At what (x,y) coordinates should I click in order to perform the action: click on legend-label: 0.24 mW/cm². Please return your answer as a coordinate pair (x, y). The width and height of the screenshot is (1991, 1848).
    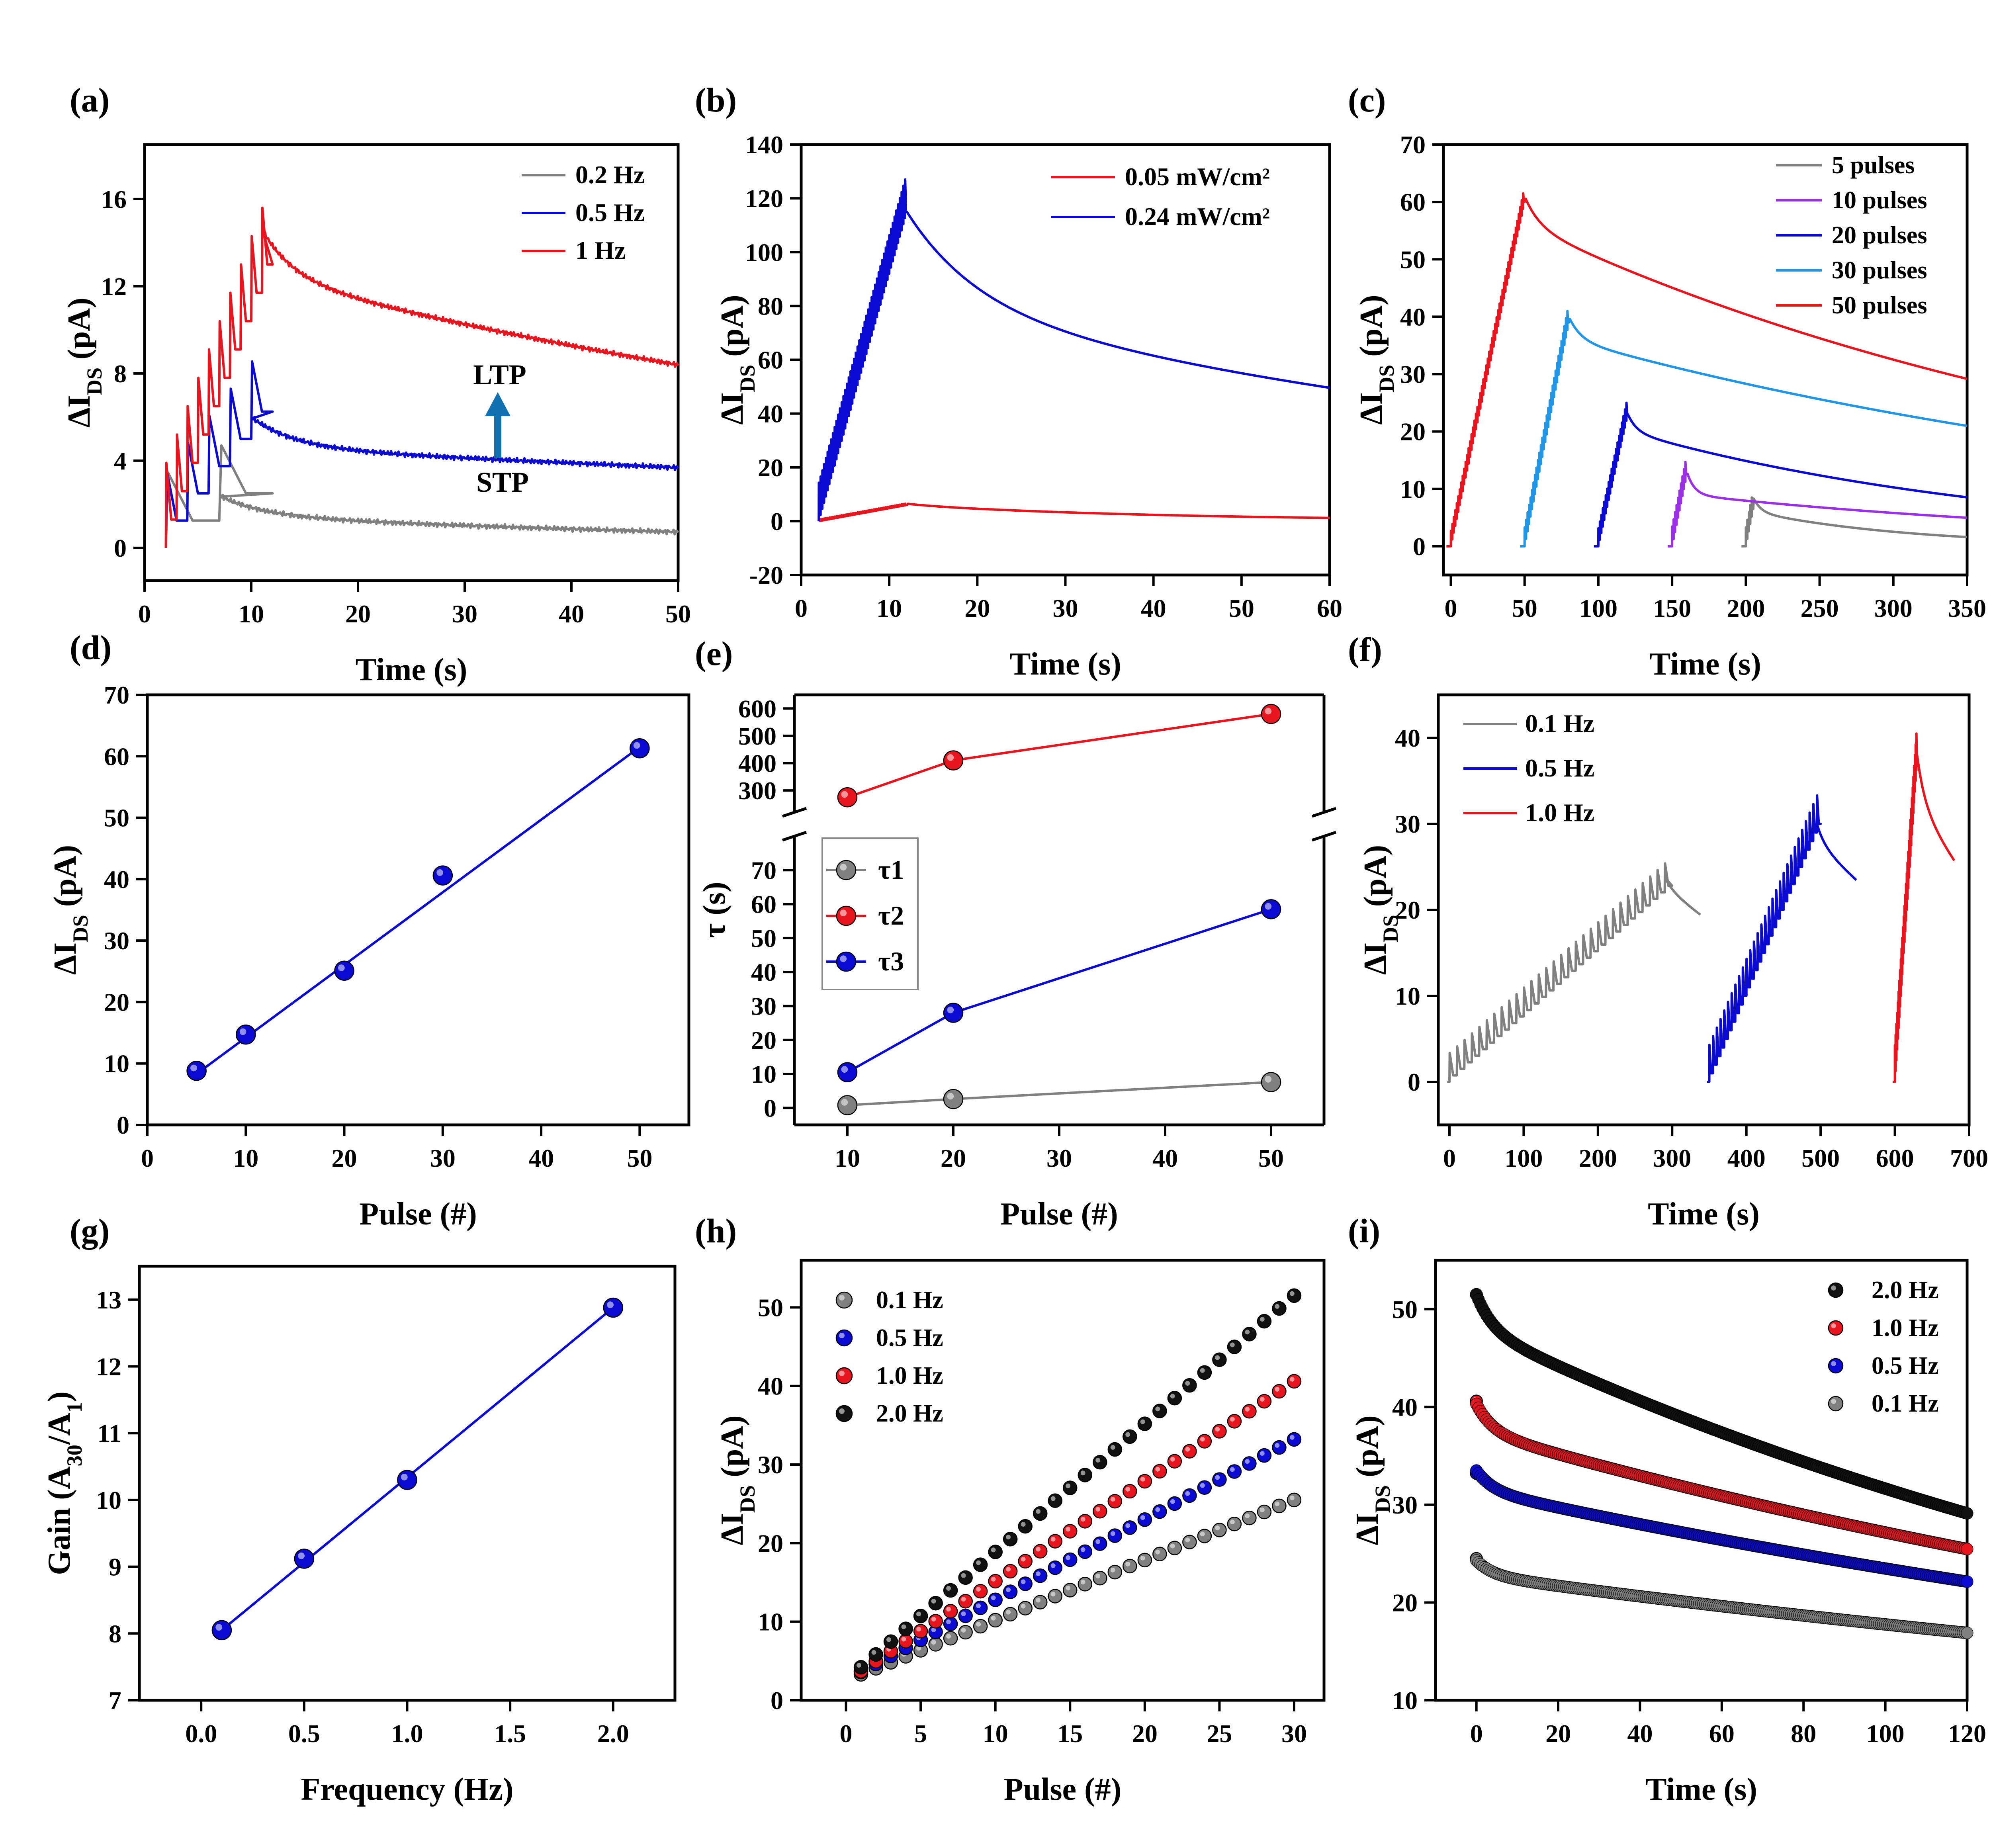
    Looking at the image, I should click on (1197, 216).